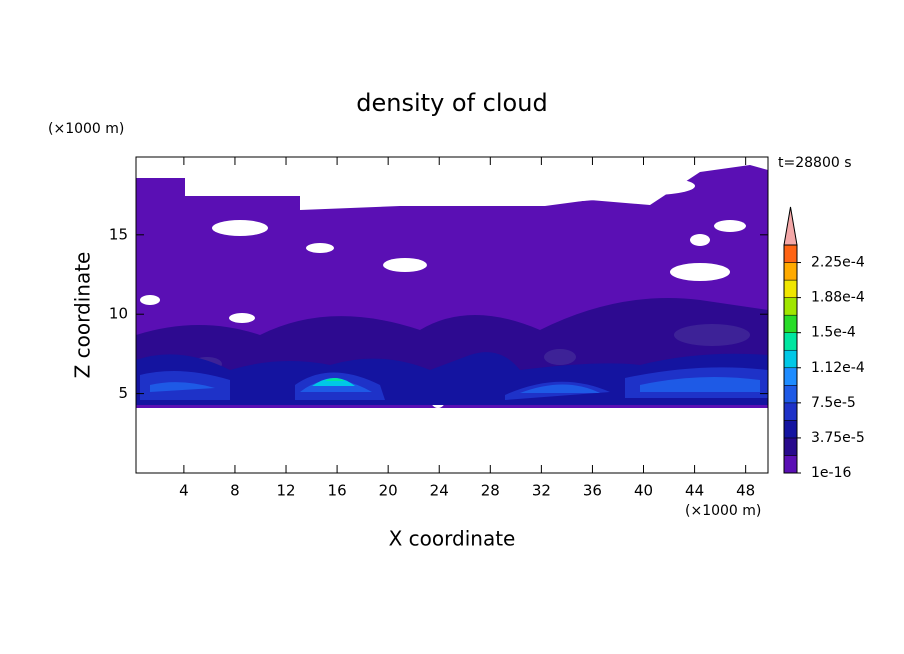 This screenshot has width=904, height=654. I want to click on y-axis-label: Z coordinate, so click(83, 315).